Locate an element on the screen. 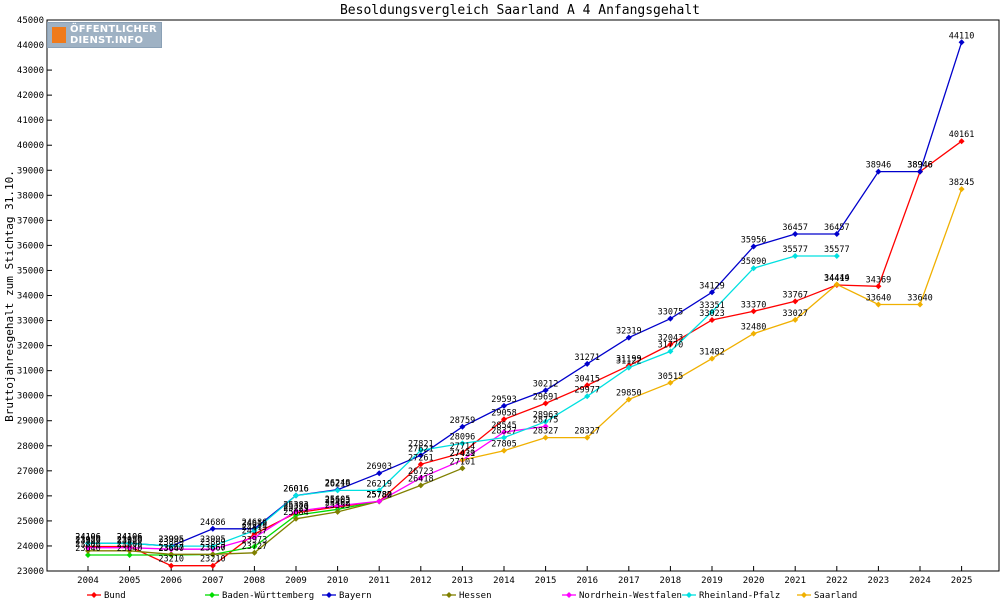 The height and width of the screenshot is (600, 1000). y-tick-label: 33000 is located at coordinates (30, 322).